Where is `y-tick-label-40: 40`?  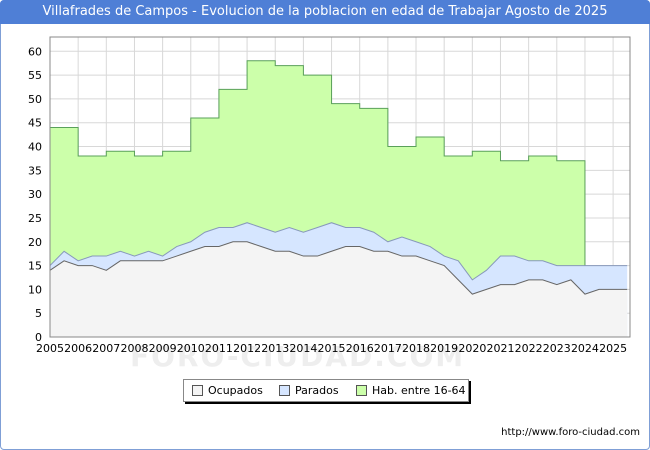 y-tick-label-40: 40 is located at coordinates (35, 147).